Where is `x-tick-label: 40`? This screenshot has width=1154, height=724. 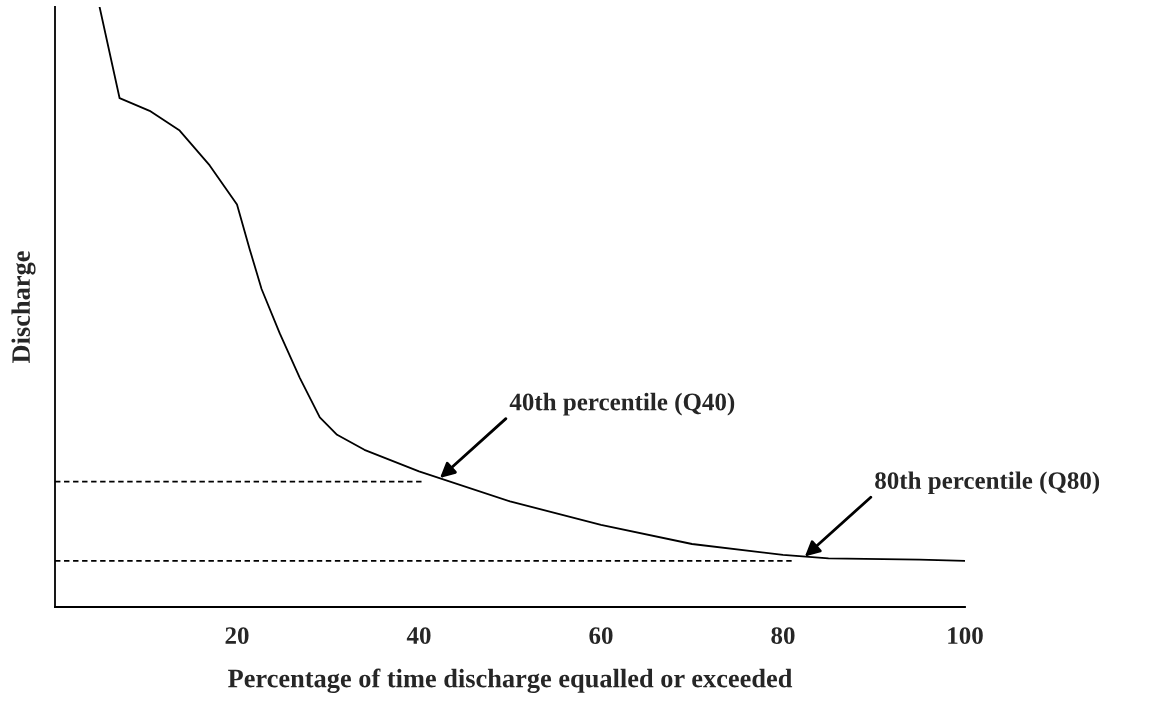 x-tick-label: 40 is located at coordinates (418, 636).